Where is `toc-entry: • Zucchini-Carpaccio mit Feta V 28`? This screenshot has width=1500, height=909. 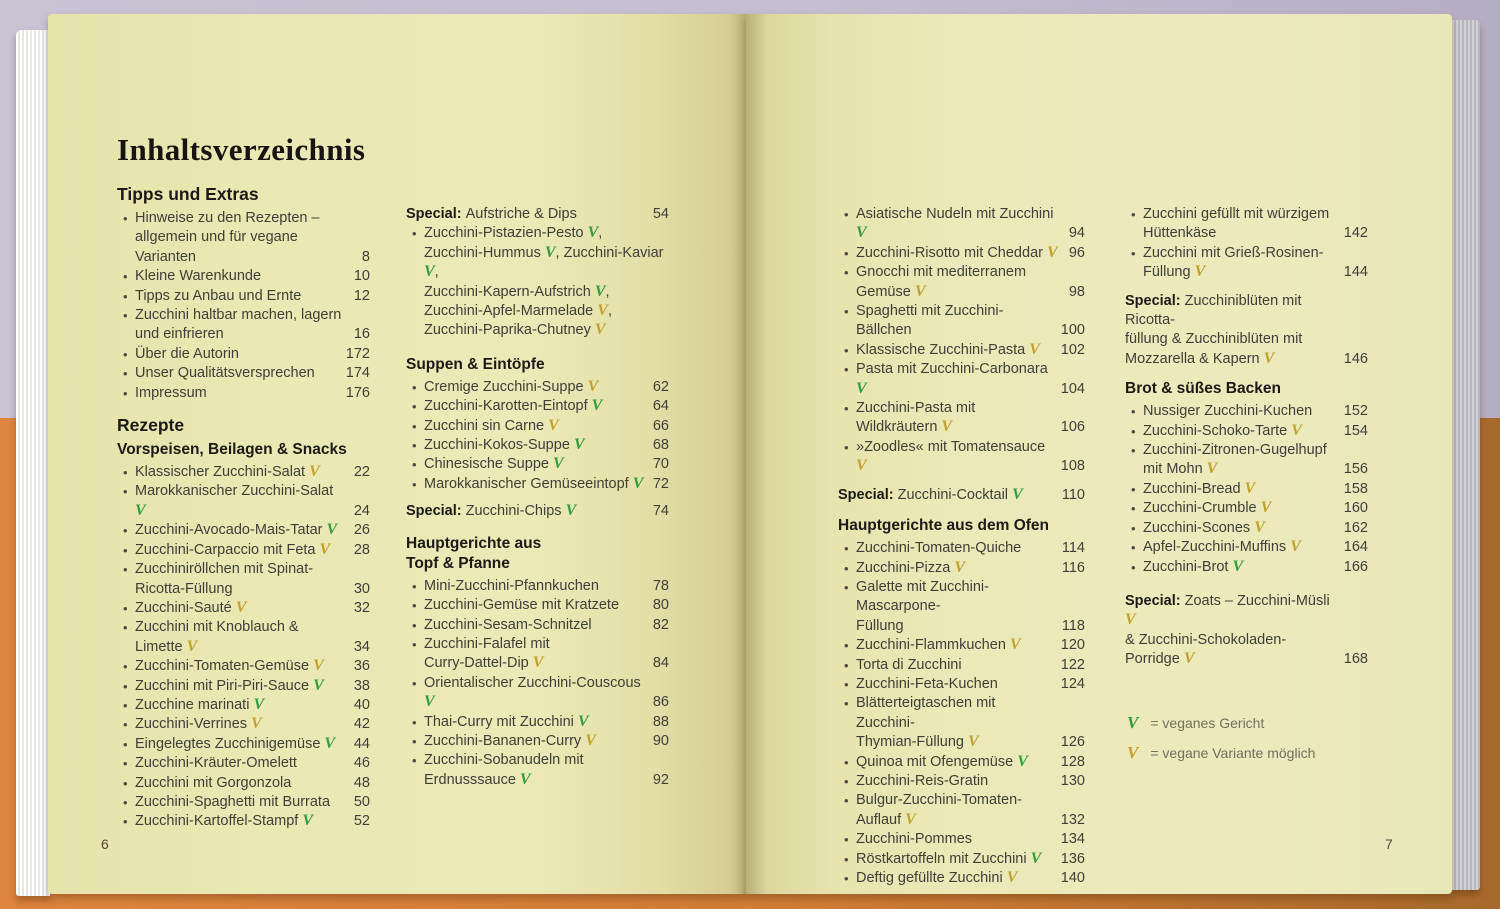
toc-entry: • Zucchini-Carpaccio mit Feta V 28 is located at coordinates (243, 550).